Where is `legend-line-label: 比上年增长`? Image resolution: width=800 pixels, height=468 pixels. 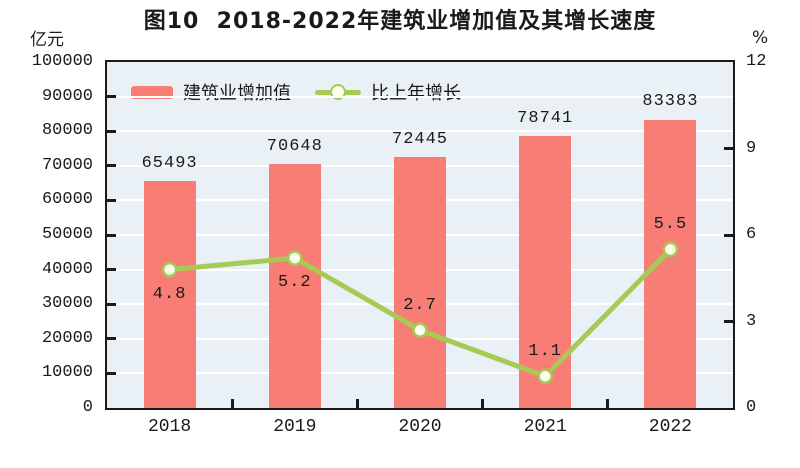 legend-line-label: 比上年增长 is located at coordinates (416, 93).